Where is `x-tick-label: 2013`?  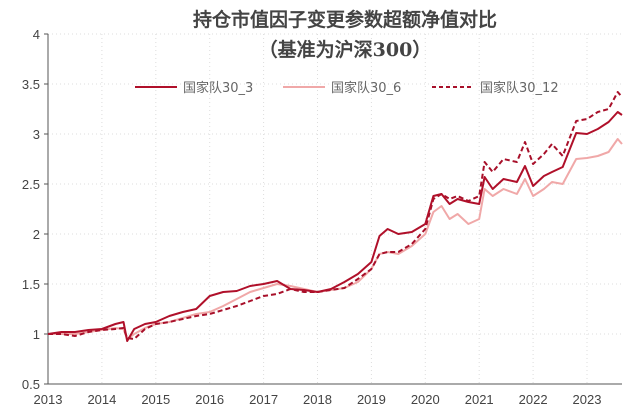 x-tick-label: 2013 is located at coordinates (48, 399).